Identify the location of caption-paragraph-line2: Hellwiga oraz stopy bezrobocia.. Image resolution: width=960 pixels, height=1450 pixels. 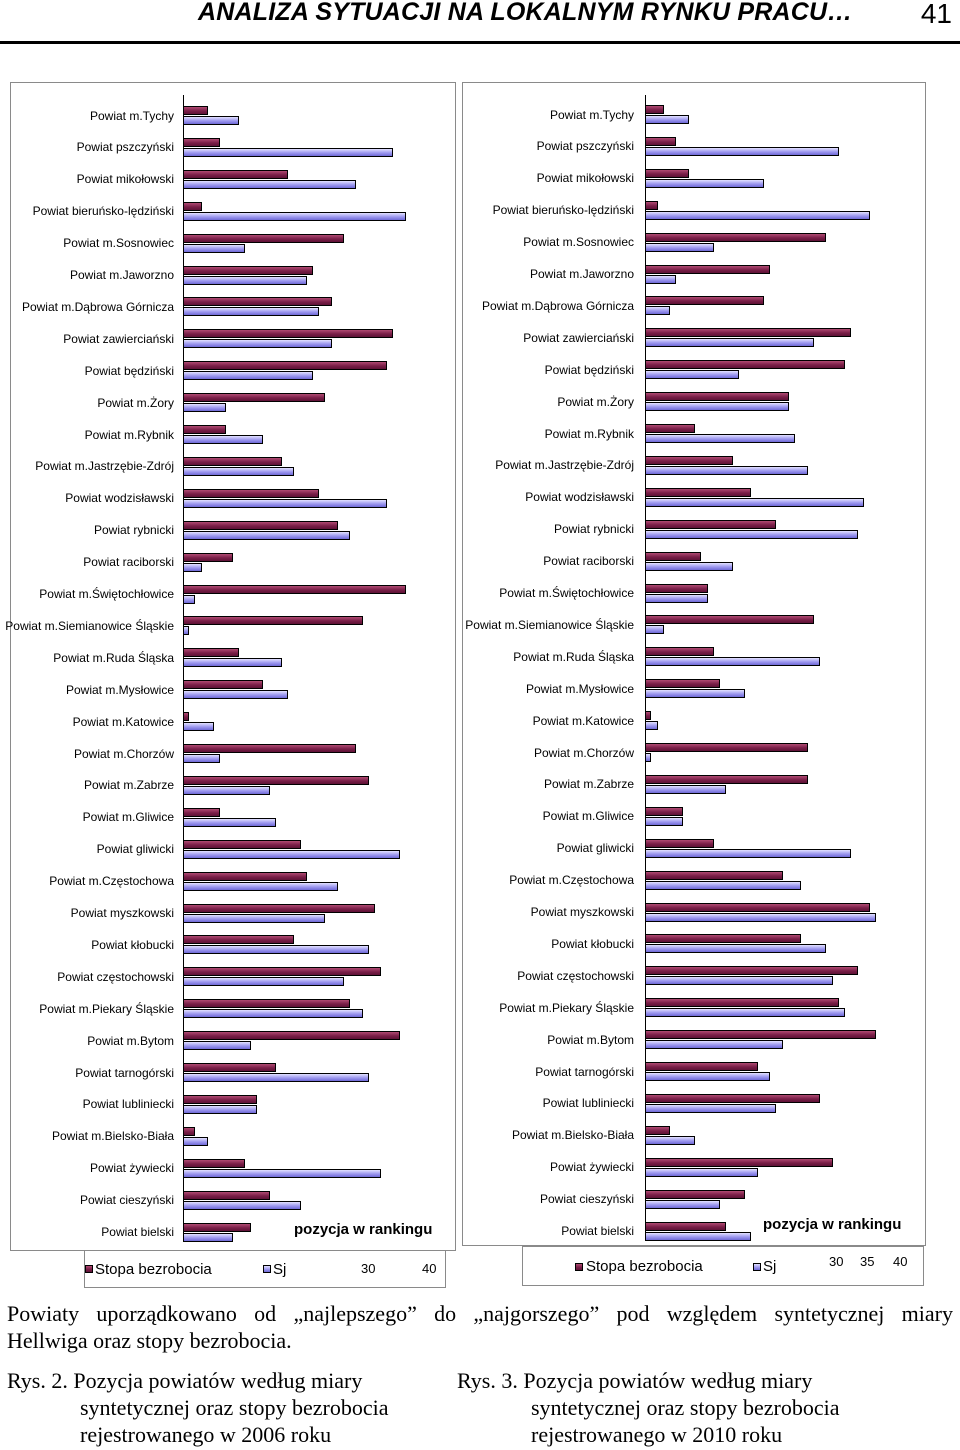
(149, 1340).